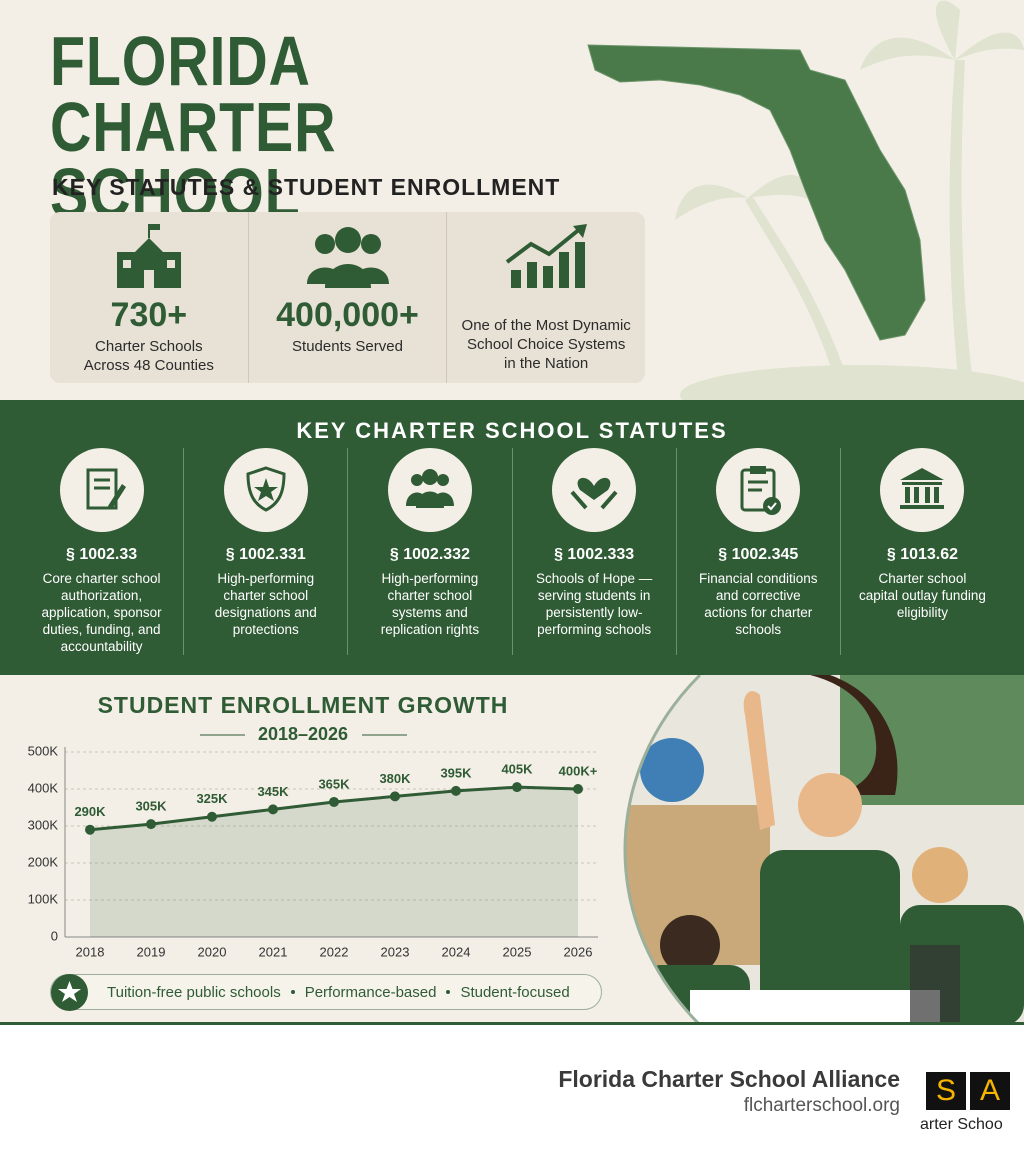 This screenshot has height=1154, width=1024. Describe the element at coordinates (303, 734) in the screenshot. I see `chart-subtitle: 2018–2026` at that location.